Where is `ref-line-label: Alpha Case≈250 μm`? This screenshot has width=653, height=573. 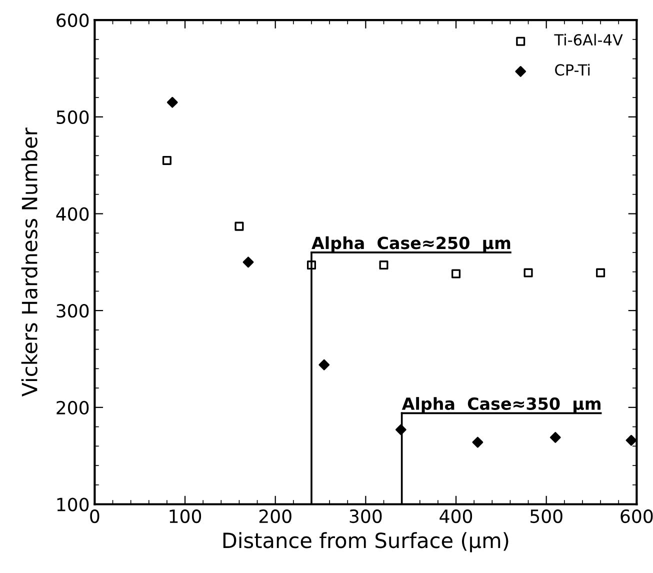 ref-line-label: Alpha Case≈250 μm is located at coordinates (411, 244).